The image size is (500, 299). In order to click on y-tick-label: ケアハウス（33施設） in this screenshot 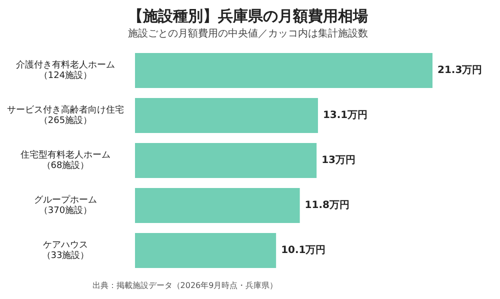, I will do `click(66, 251)`.